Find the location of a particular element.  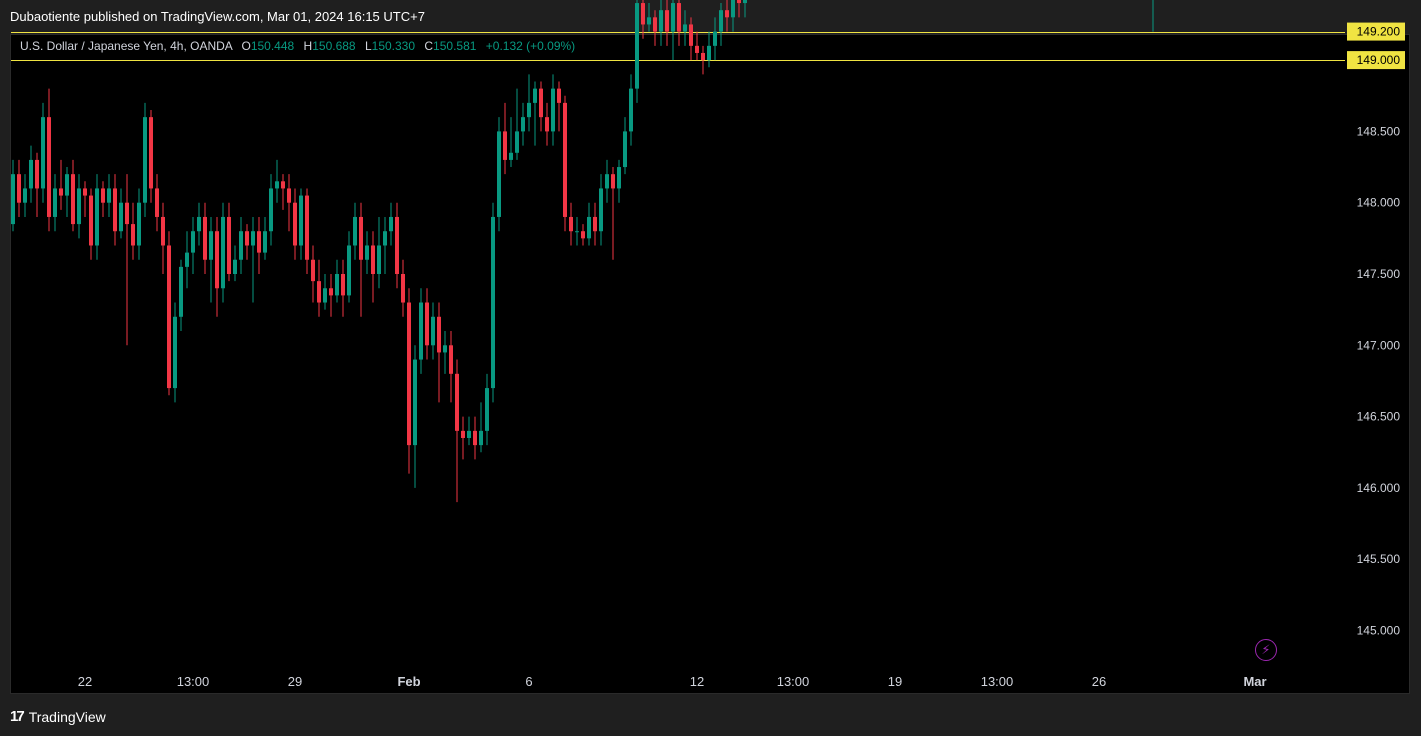

legend-close: 150.581 is located at coordinates (455, 46).